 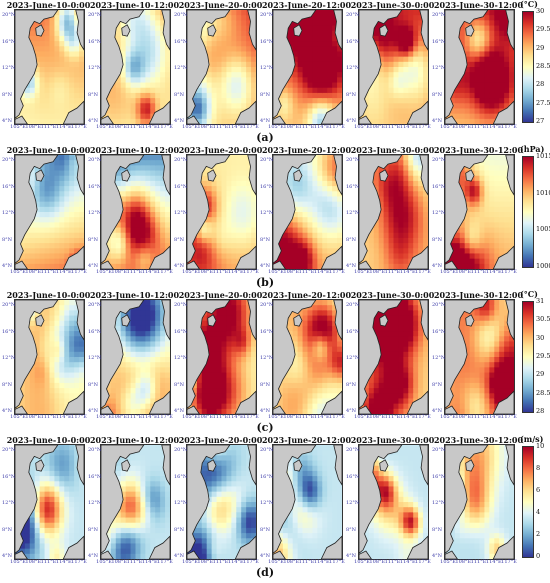 I want to click on panel-label: (a), so click(x=265, y=137).